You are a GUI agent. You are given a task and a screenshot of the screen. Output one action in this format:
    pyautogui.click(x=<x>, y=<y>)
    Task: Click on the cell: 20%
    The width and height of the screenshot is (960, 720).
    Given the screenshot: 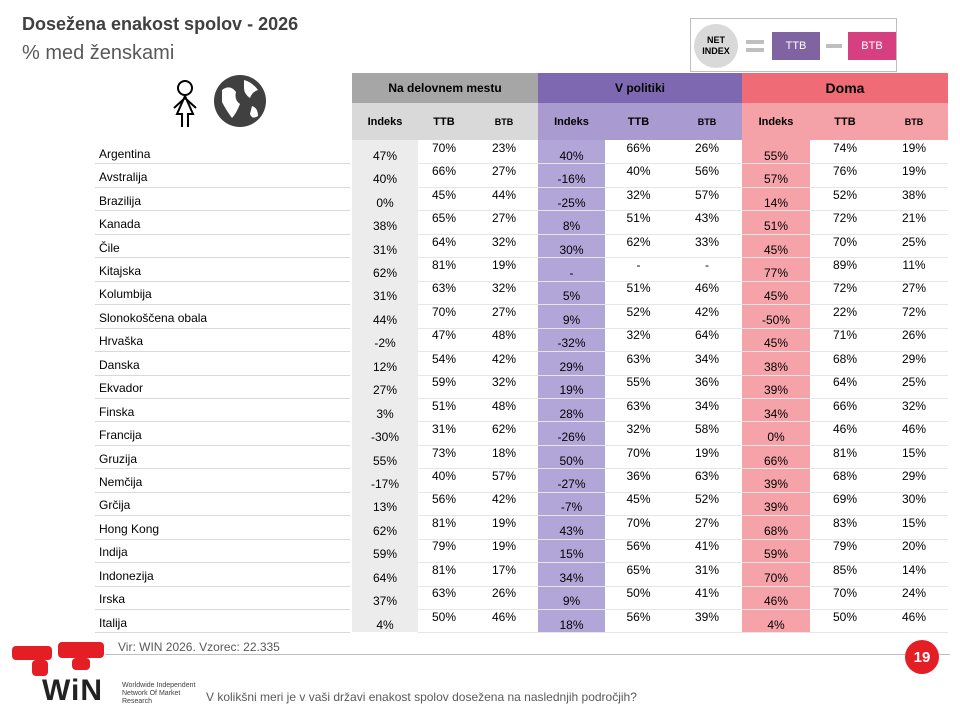 What is the action you would take?
    pyautogui.click(x=914, y=546)
    